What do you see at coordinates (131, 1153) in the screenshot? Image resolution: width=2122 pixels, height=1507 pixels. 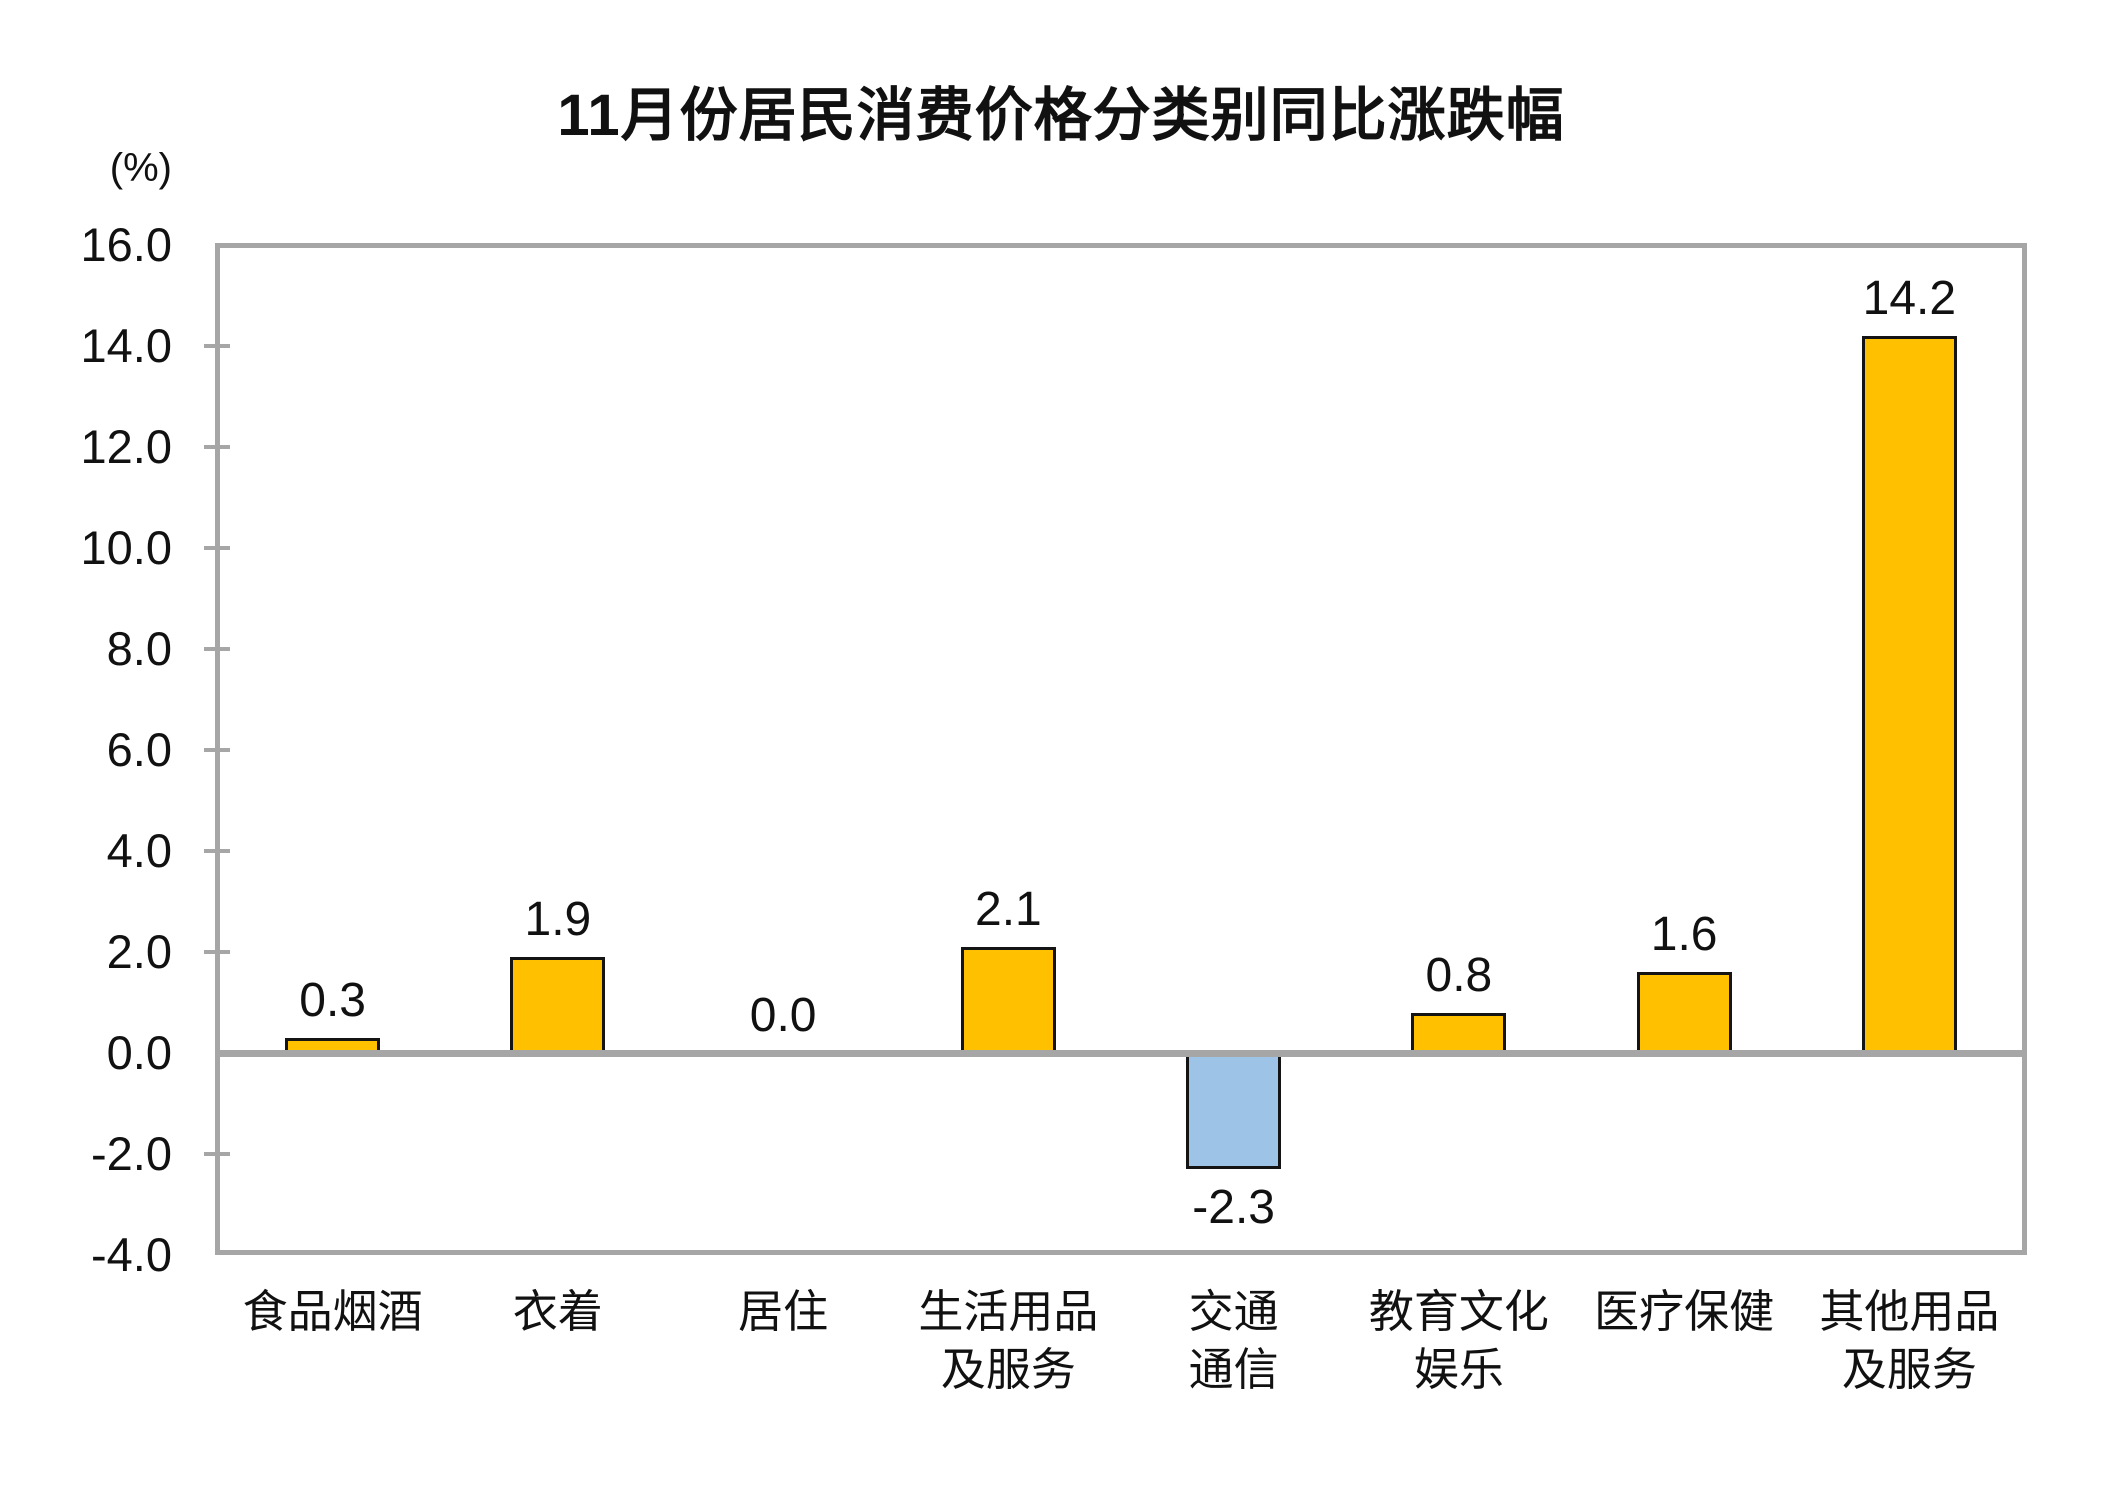 I see `y-axis-tick-label: -2.0` at bounding box center [131, 1153].